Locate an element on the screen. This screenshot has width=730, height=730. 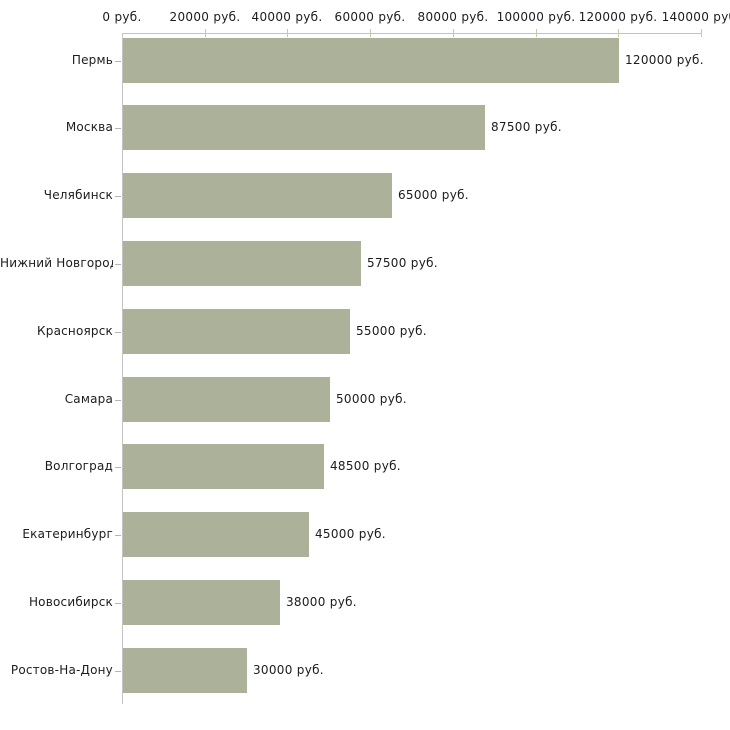
bar-value-label: 45000 руб. is located at coordinates (350, 534).